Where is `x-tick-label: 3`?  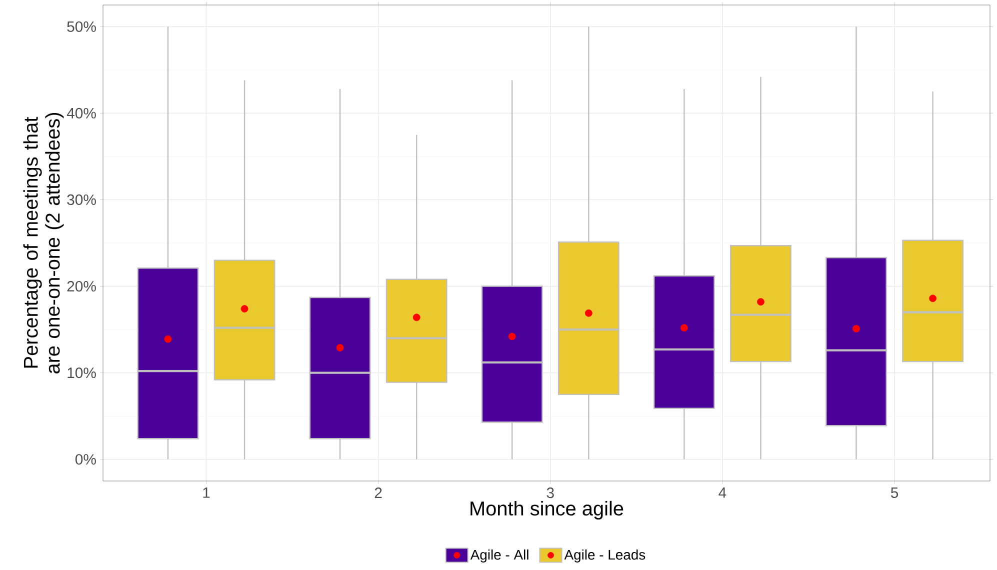 x-tick-label: 3 is located at coordinates (550, 493).